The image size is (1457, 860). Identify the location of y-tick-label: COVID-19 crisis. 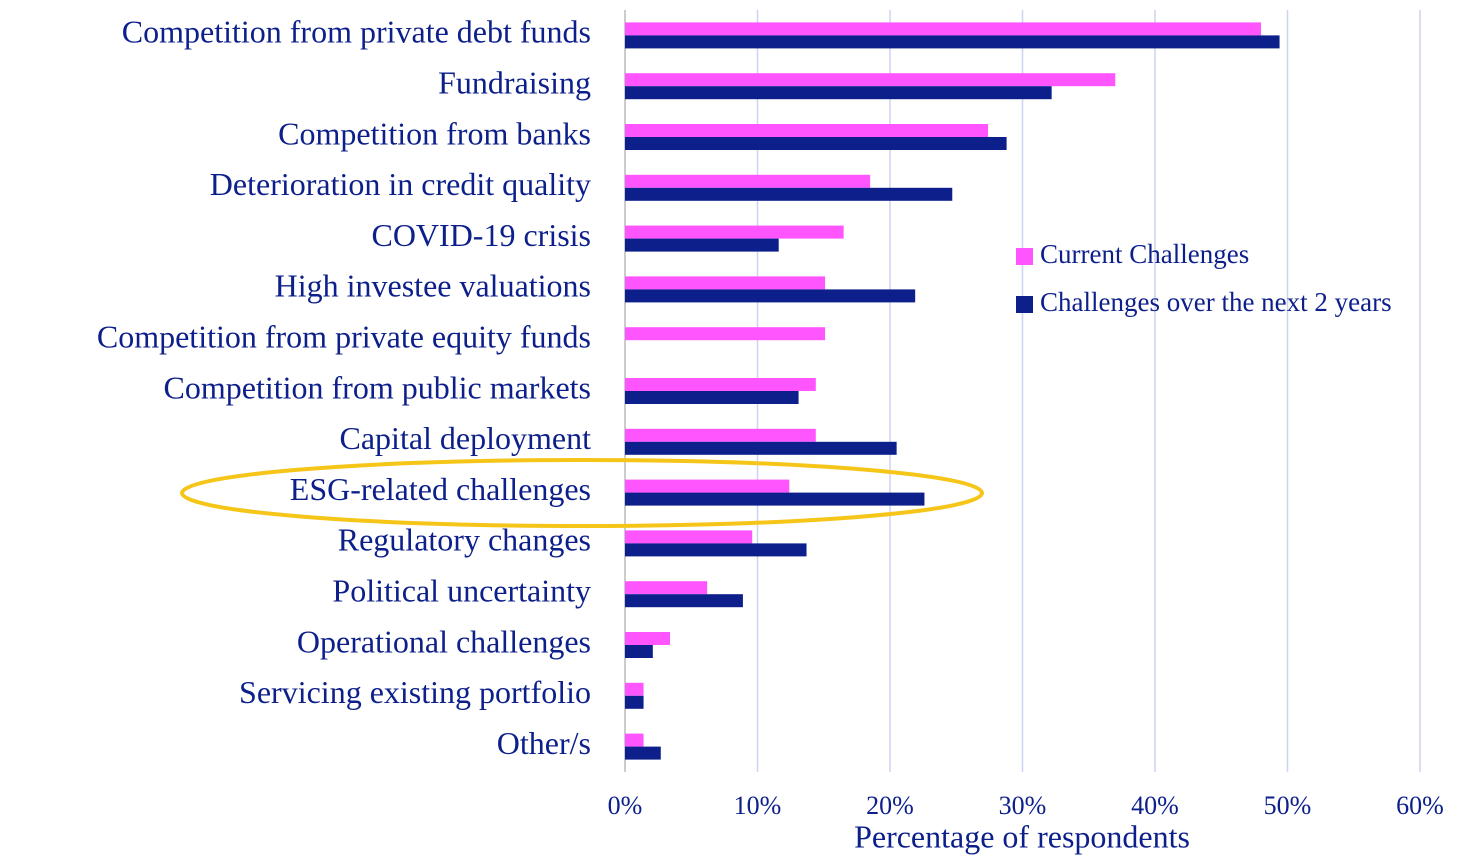
(481, 235).